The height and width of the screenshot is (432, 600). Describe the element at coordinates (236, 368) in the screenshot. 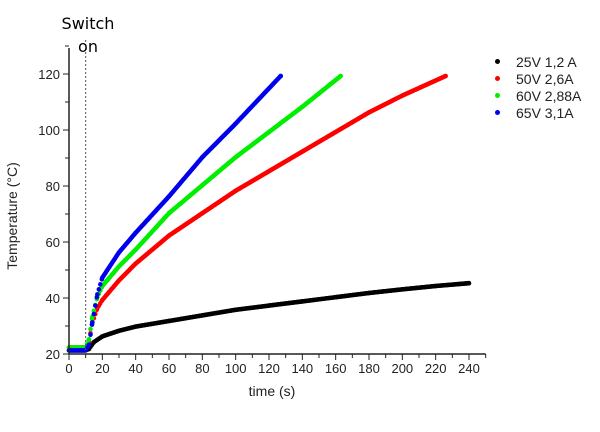

I see `x-tick-label: 100` at that location.